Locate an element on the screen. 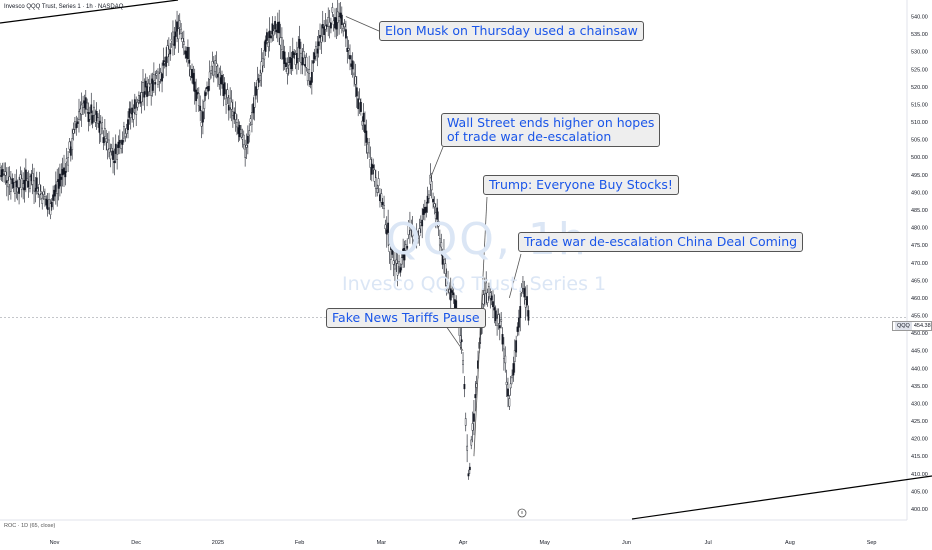 The image size is (932, 550). y-tick-label: 465.00 is located at coordinates (919, 281).